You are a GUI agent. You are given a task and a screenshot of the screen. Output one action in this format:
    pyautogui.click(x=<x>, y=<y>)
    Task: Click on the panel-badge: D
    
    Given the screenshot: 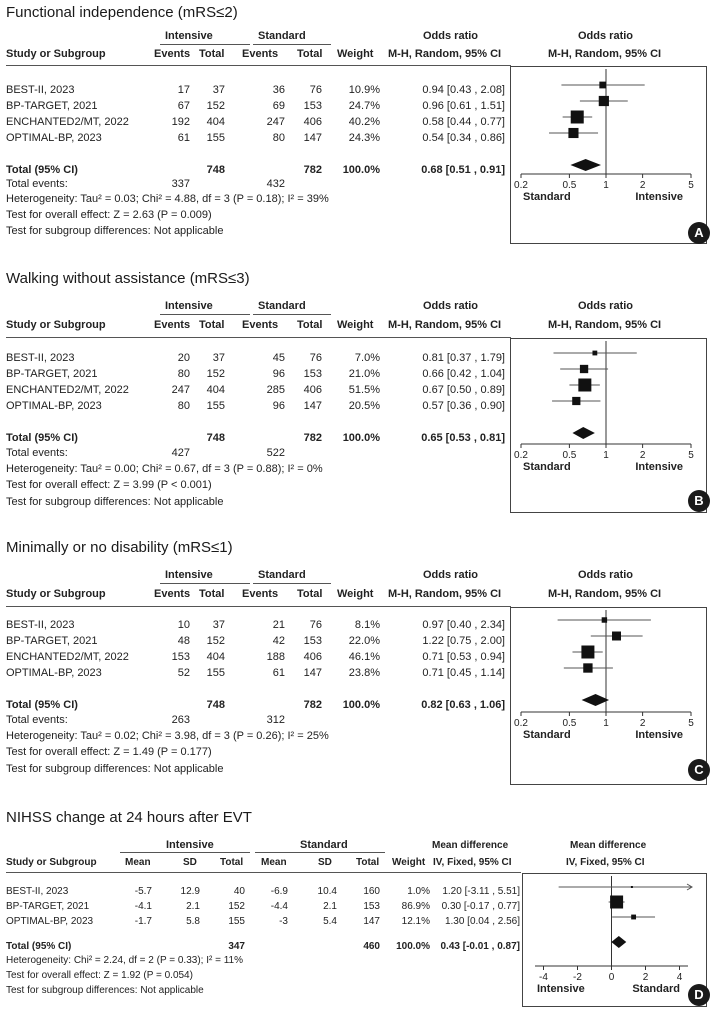 What is the action you would take?
    pyautogui.click(x=699, y=995)
    